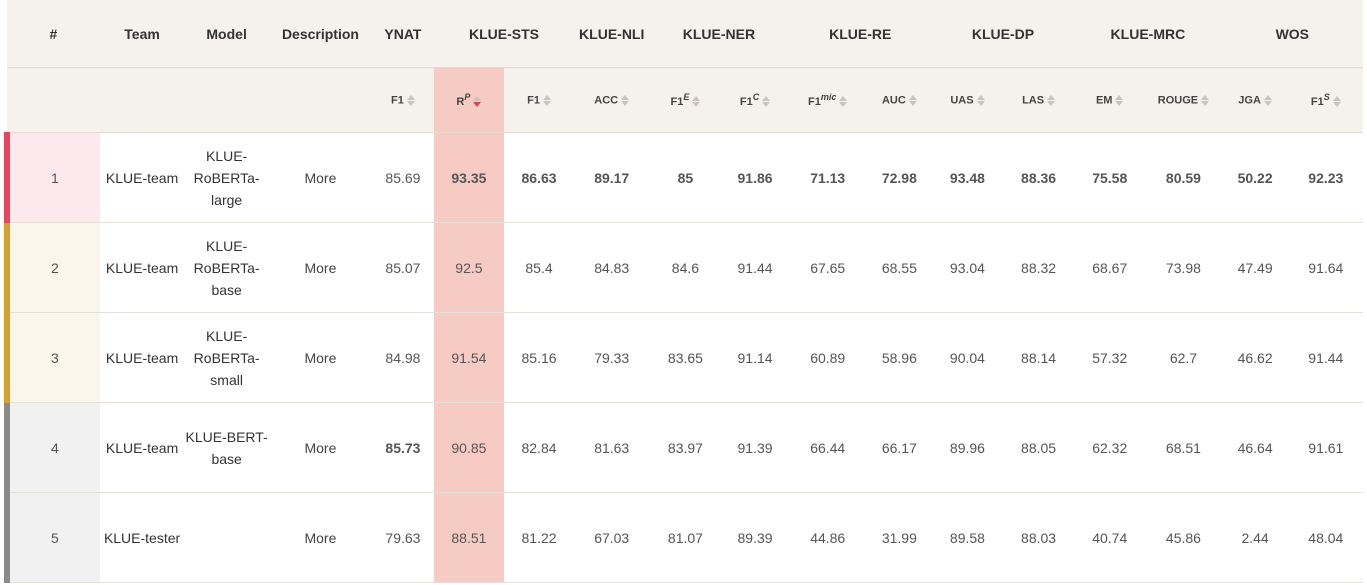 This screenshot has width=1367, height=585. I want to click on rank-cell: 5, so click(52, 537).